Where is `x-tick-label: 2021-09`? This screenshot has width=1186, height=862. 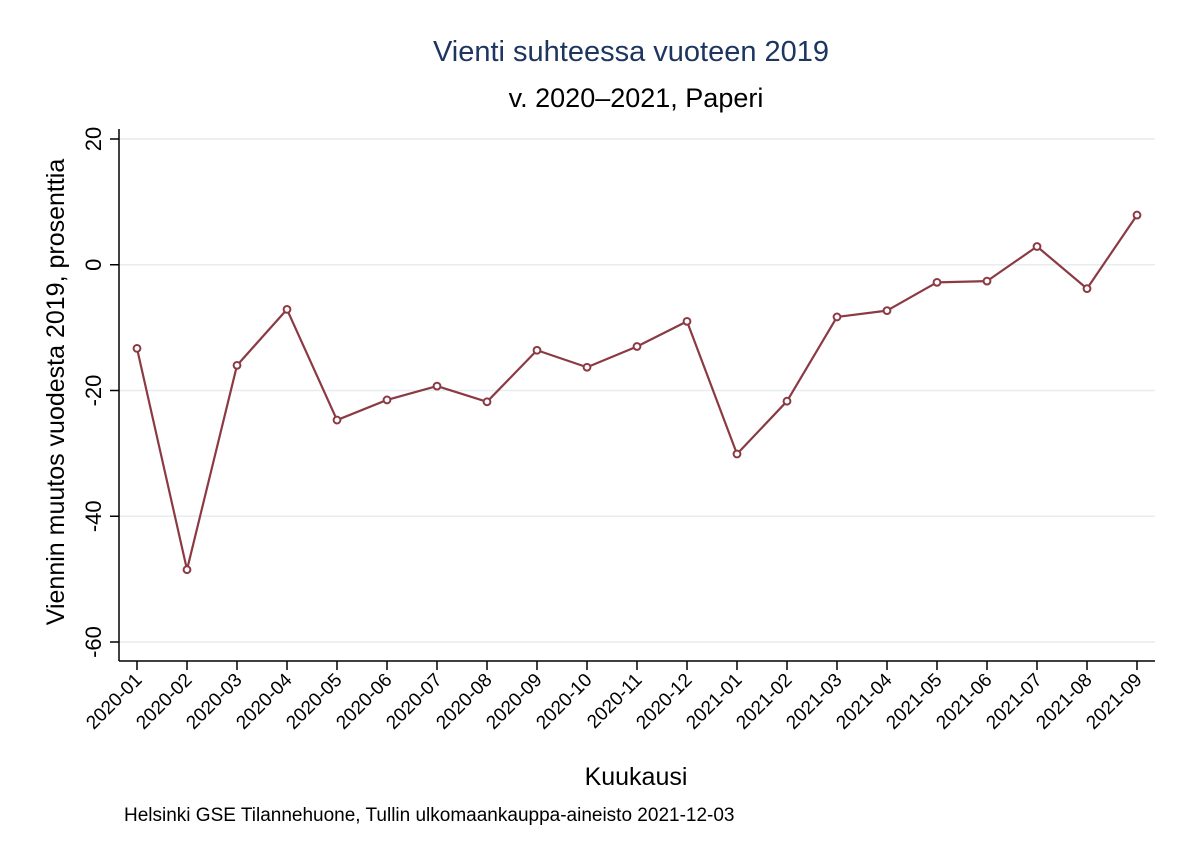
x-tick-label: 2021-09 is located at coordinates (1114, 702).